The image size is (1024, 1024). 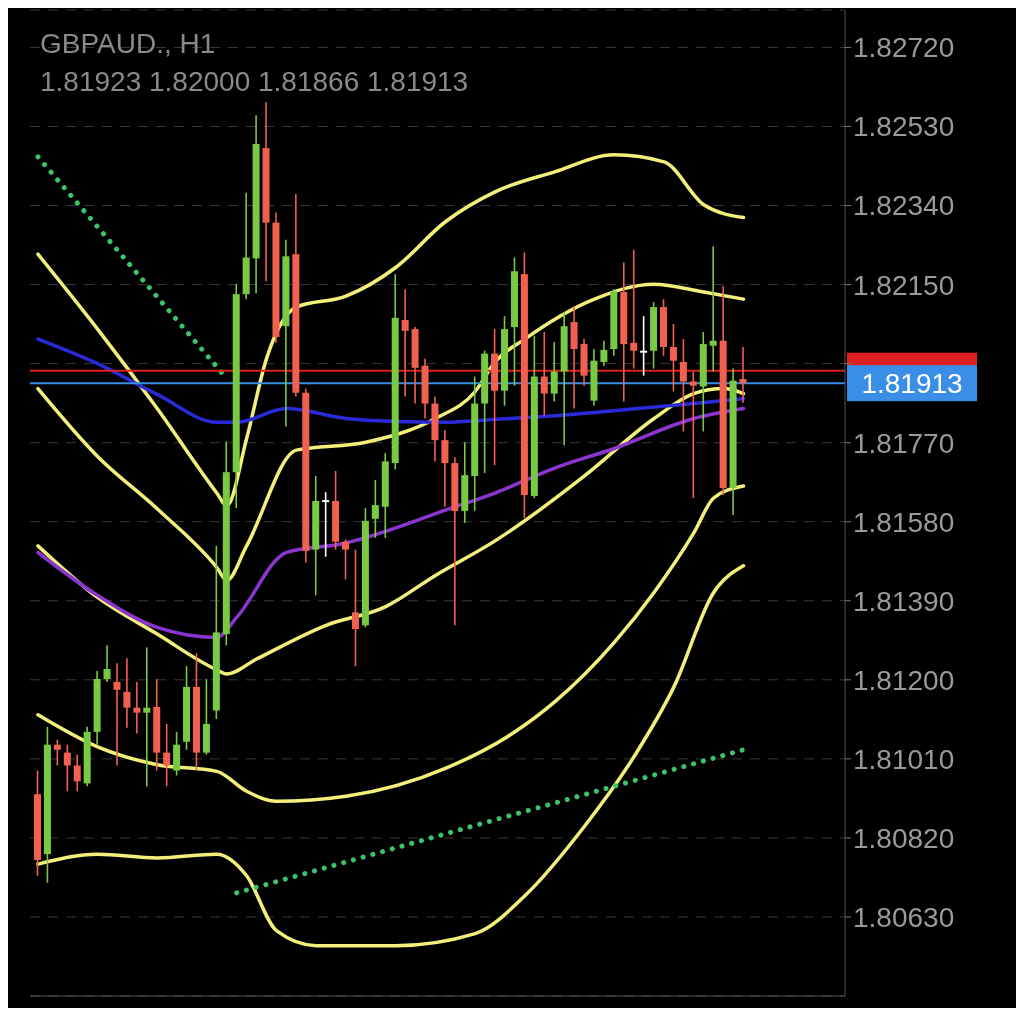 I want to click on y-tick-label: 1.80630, so click(x=904, y=917).